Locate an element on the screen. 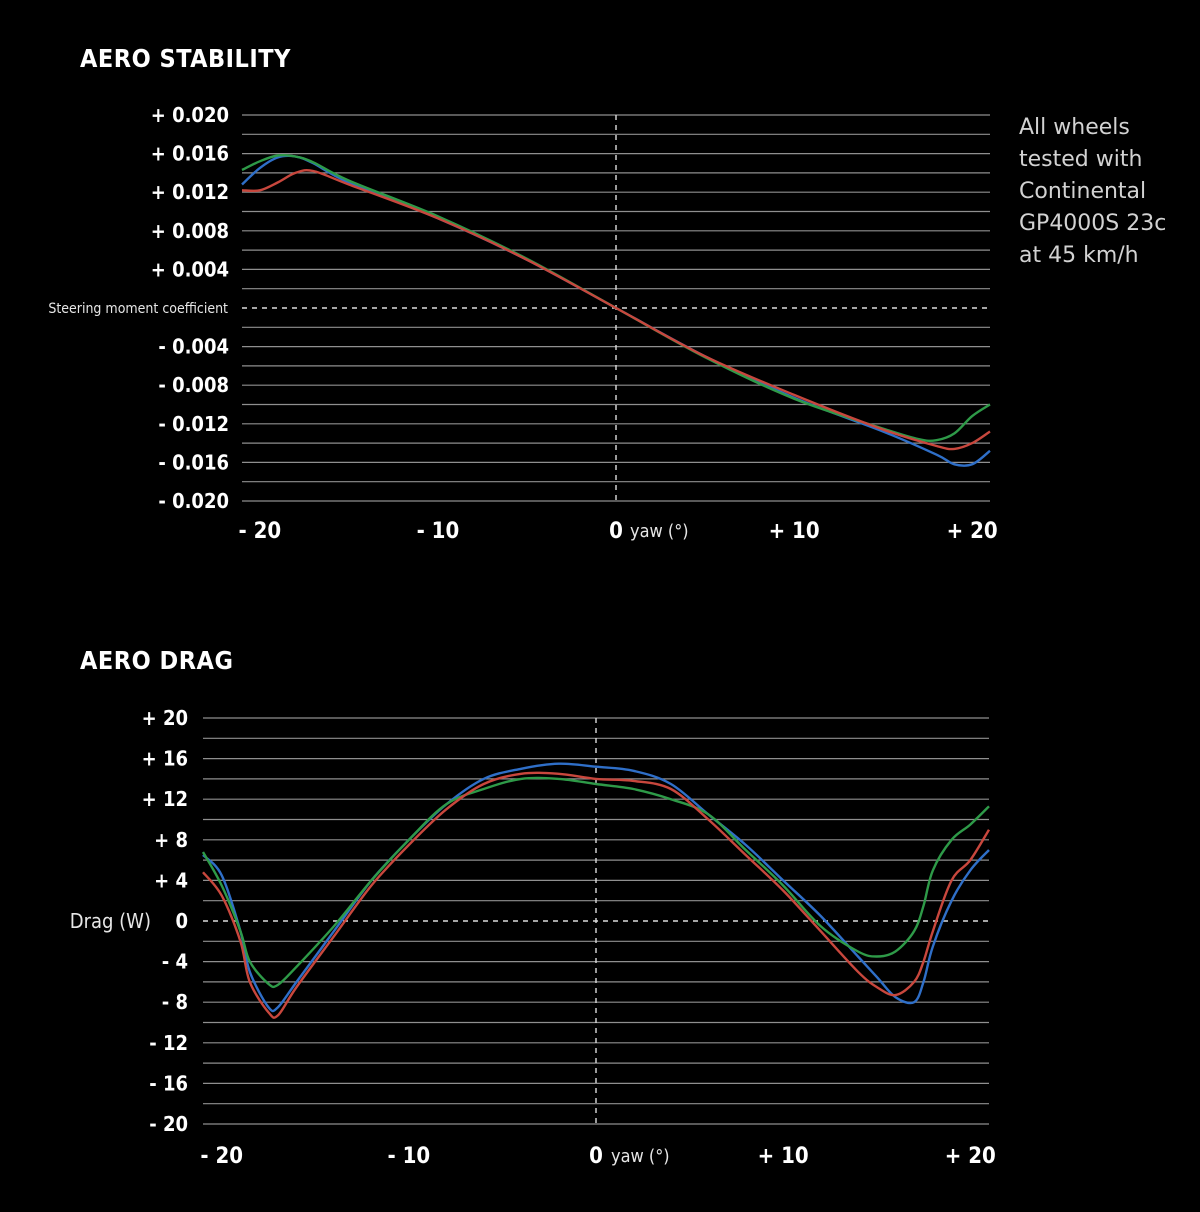 The width and height of the screenshot is (1200, 1212). y-tick-label: + 0.012 is located at coordinates (190, 192).